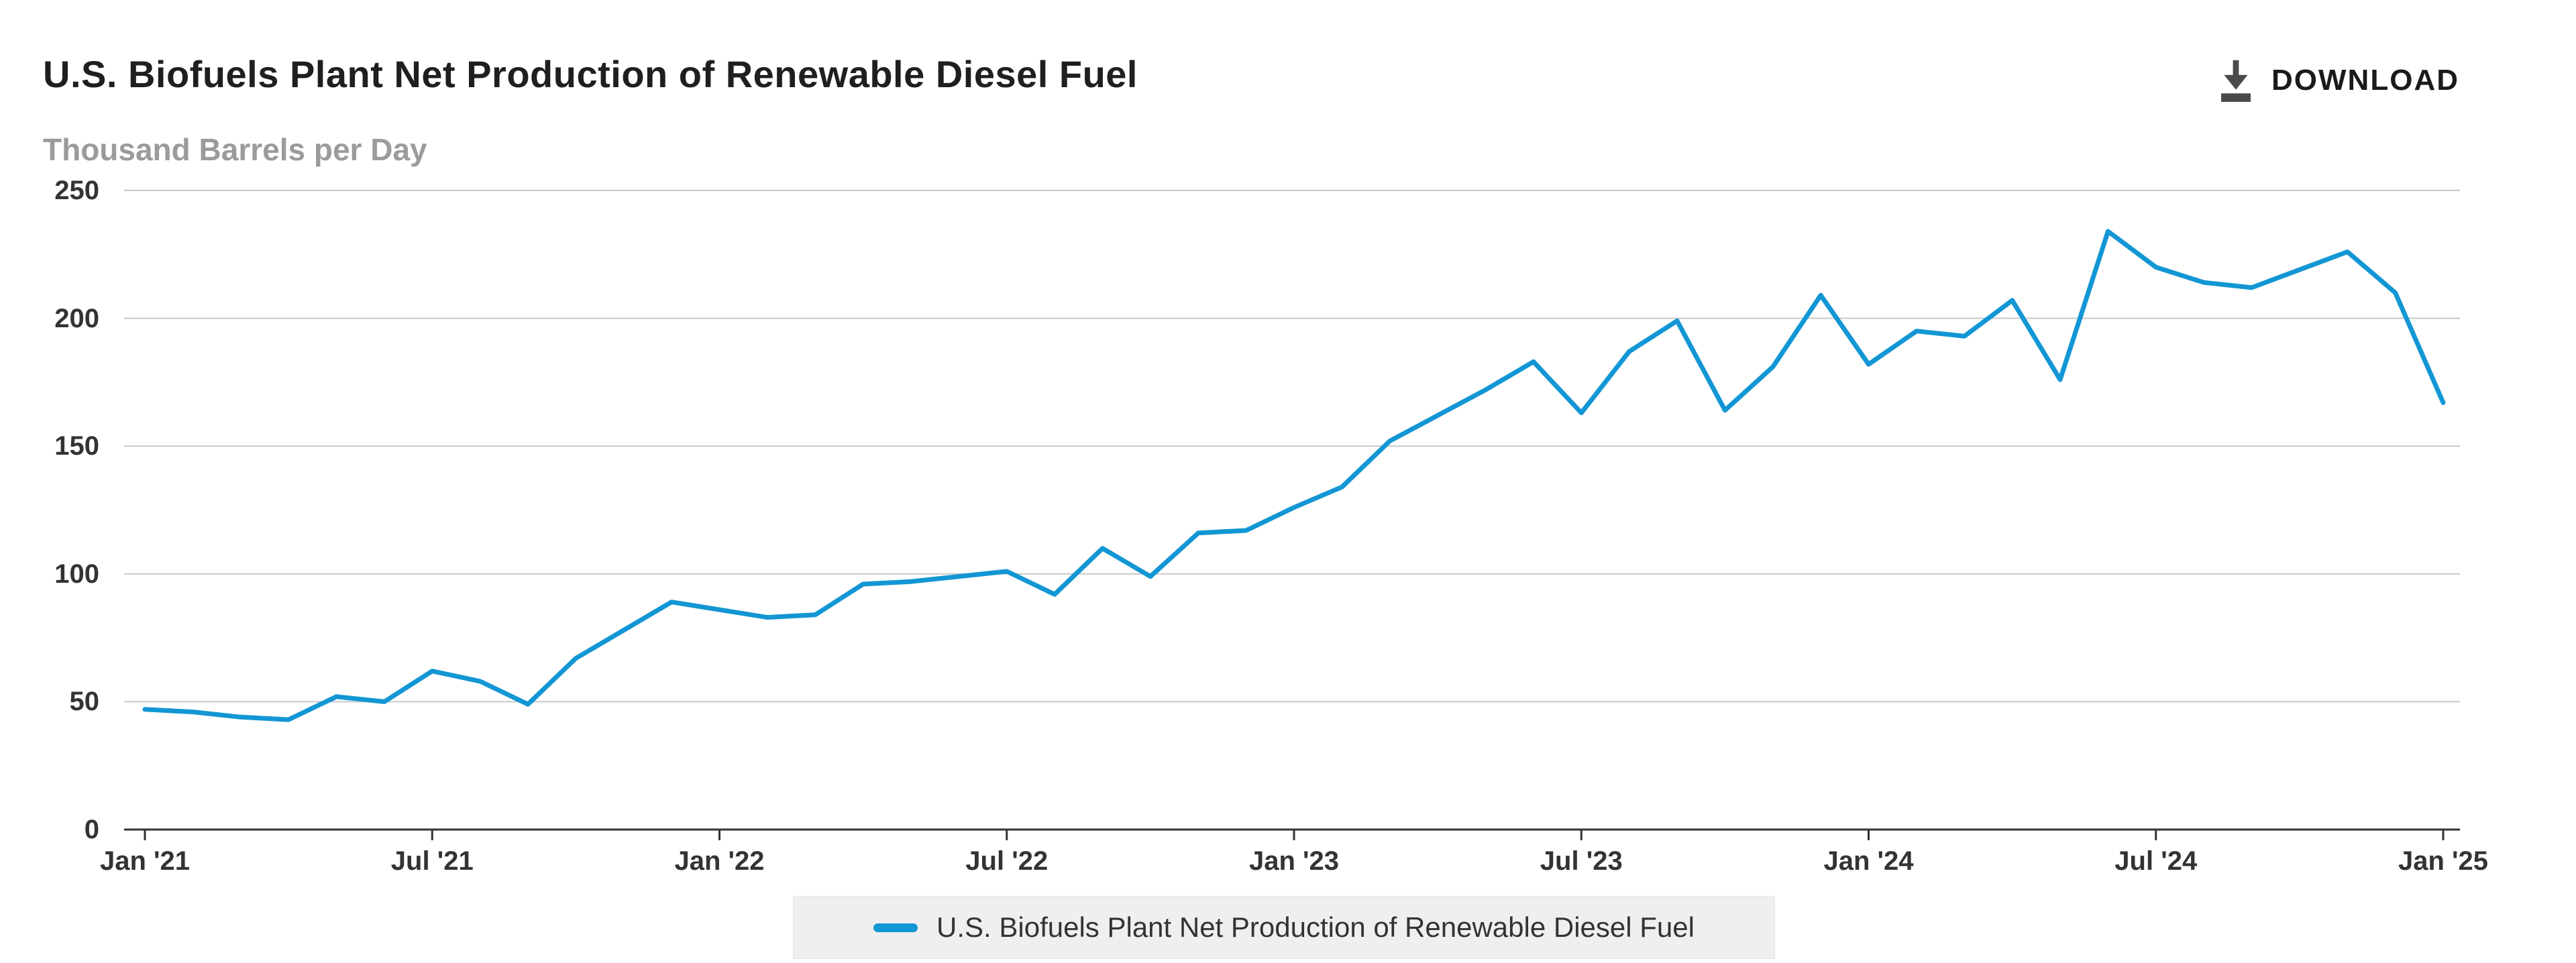 The width and height of the screenshot is (2576, 963). Describe the element at coordinates (719, 861) in the screenshot. I see `x-axis-label: Jan '22` at that location.